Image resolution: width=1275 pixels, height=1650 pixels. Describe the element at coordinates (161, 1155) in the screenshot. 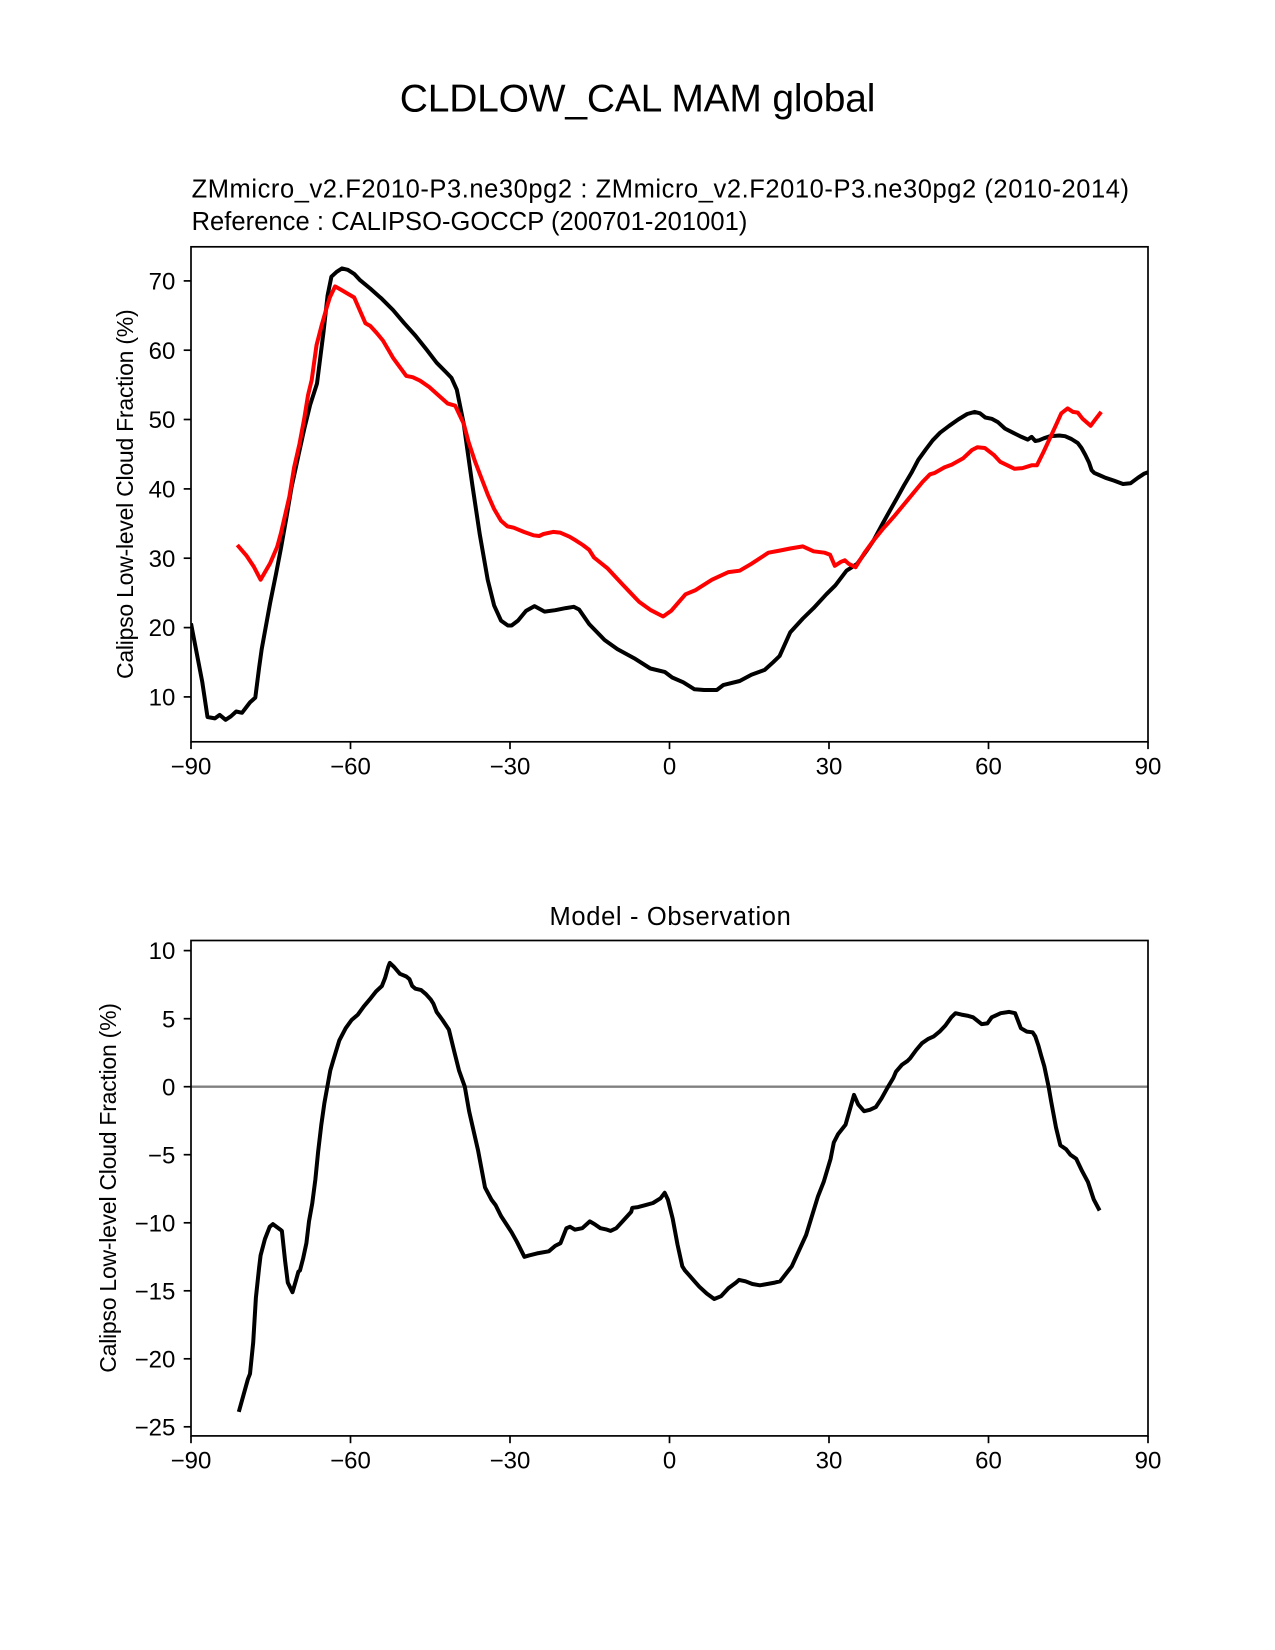

I see `svg-text: −5` at that location.